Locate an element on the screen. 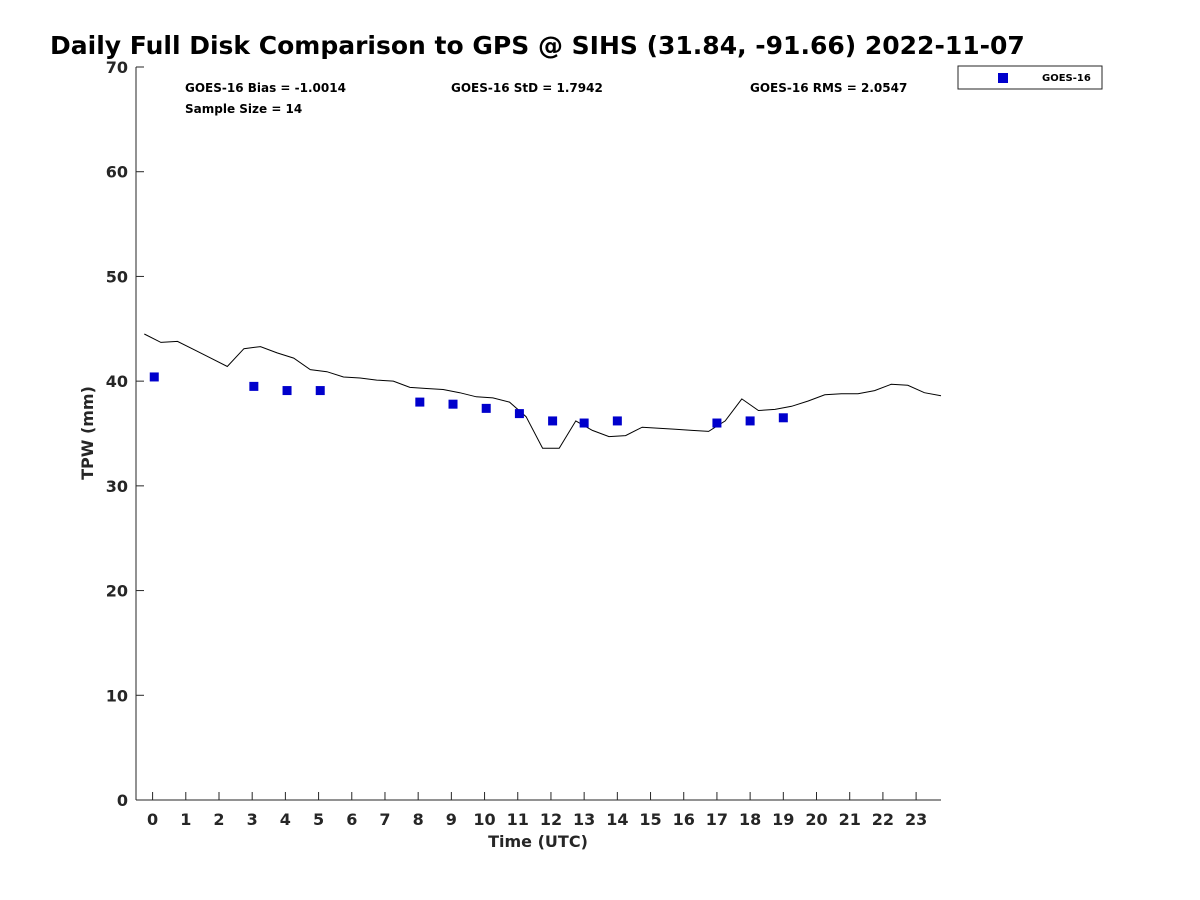 This screenshot has height=900, width=1200. bias-annotation: GOES-16 Bias = -1.0014 is located at coordinates (265, 88).